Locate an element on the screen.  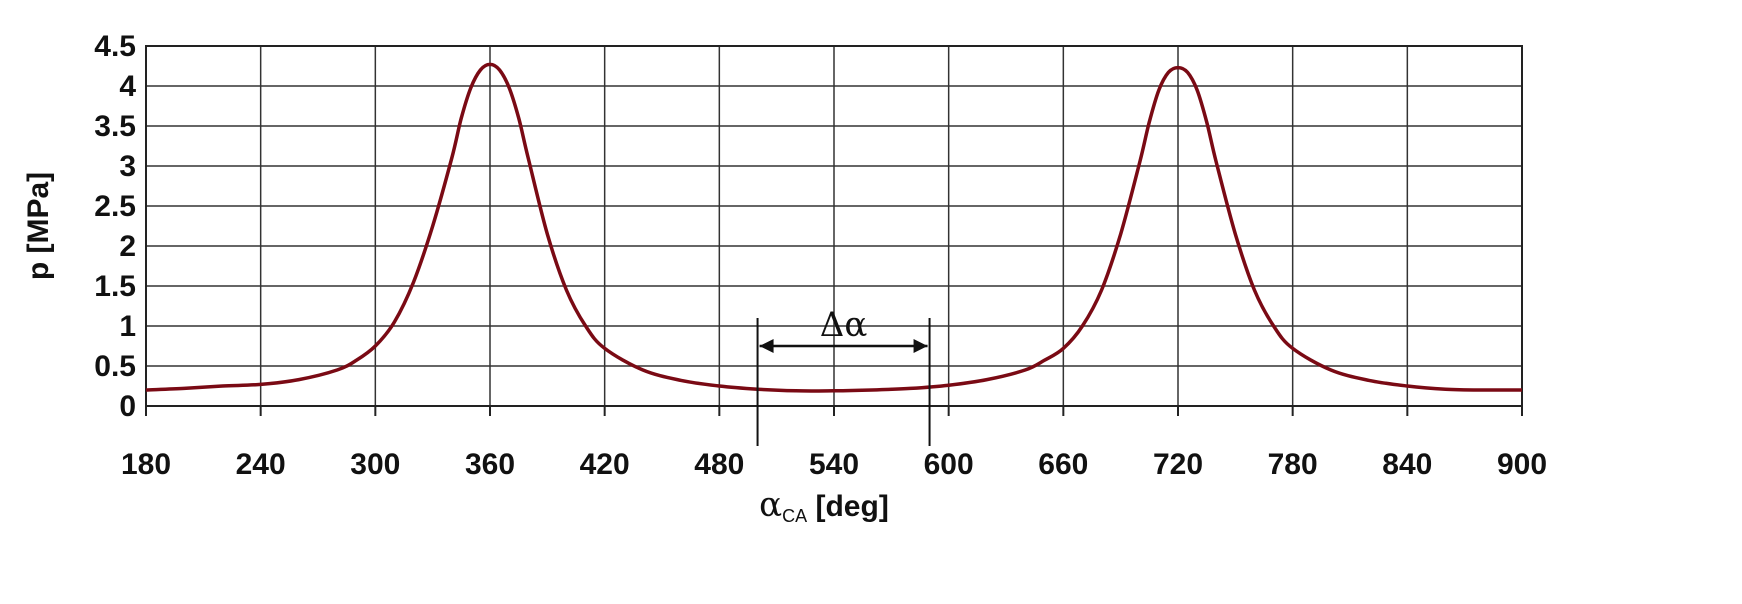
x-axis-label-unit: [deg] is located at coordinates (848, 506).